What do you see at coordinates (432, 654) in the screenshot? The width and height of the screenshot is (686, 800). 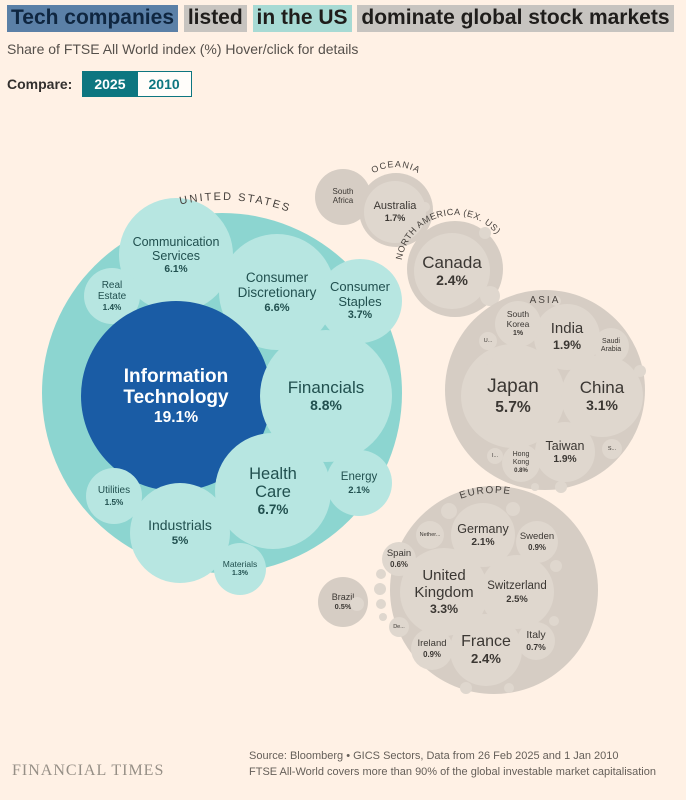 I see `bubble-value: 0.9%` at bounding box center [432, 654].